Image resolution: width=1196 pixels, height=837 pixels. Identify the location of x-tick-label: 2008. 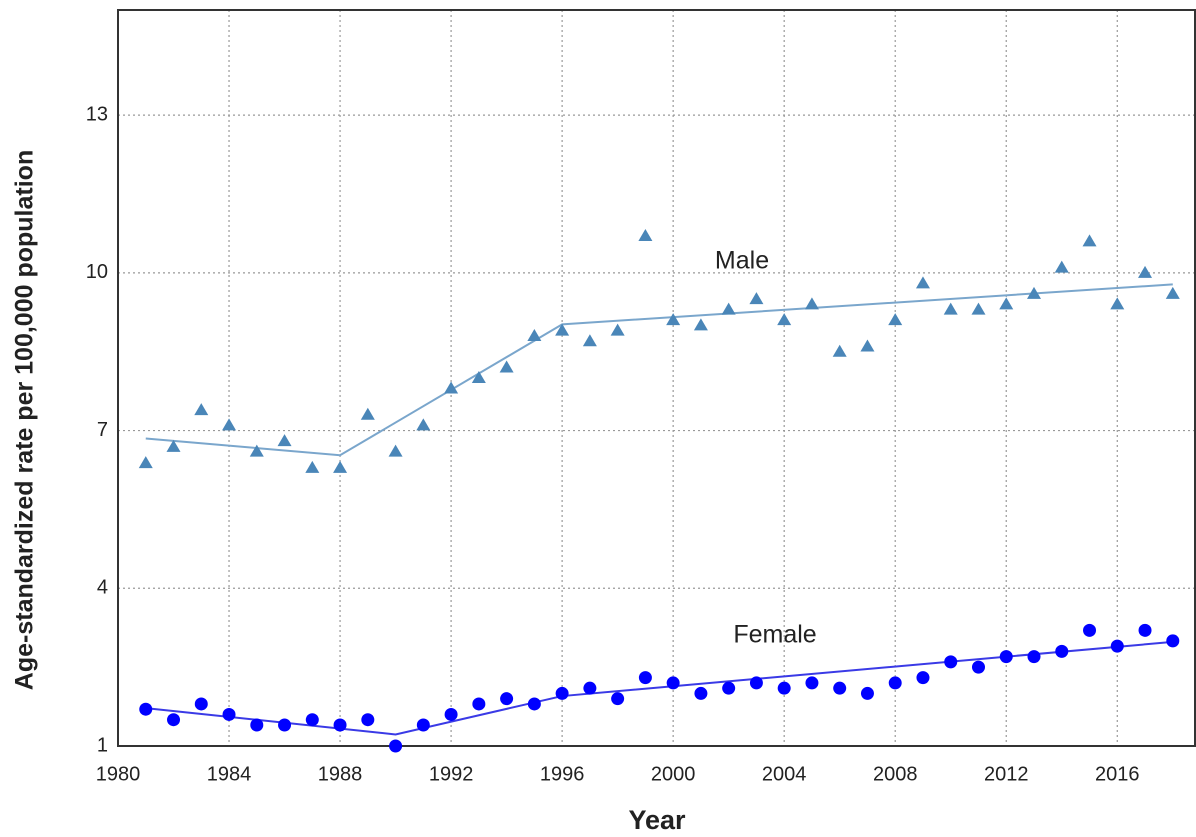
(895, 774).